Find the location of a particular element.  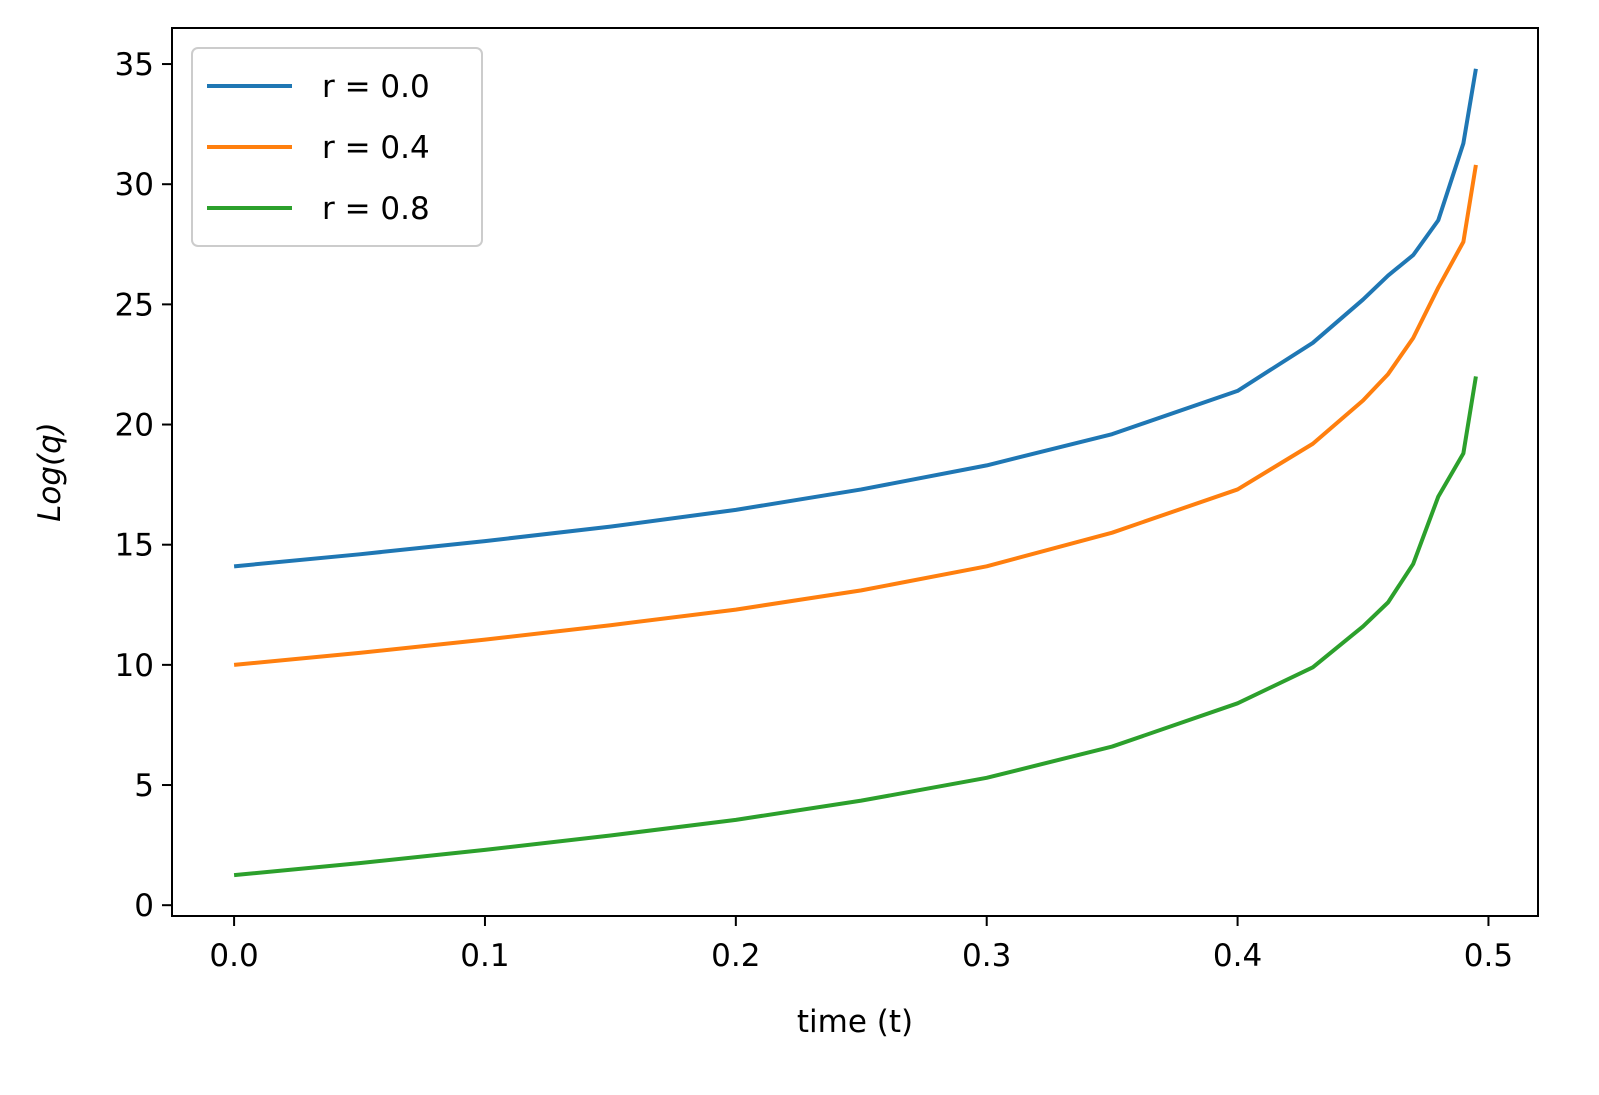

y-tick-label: 10 is located at coordinates (134, 666).